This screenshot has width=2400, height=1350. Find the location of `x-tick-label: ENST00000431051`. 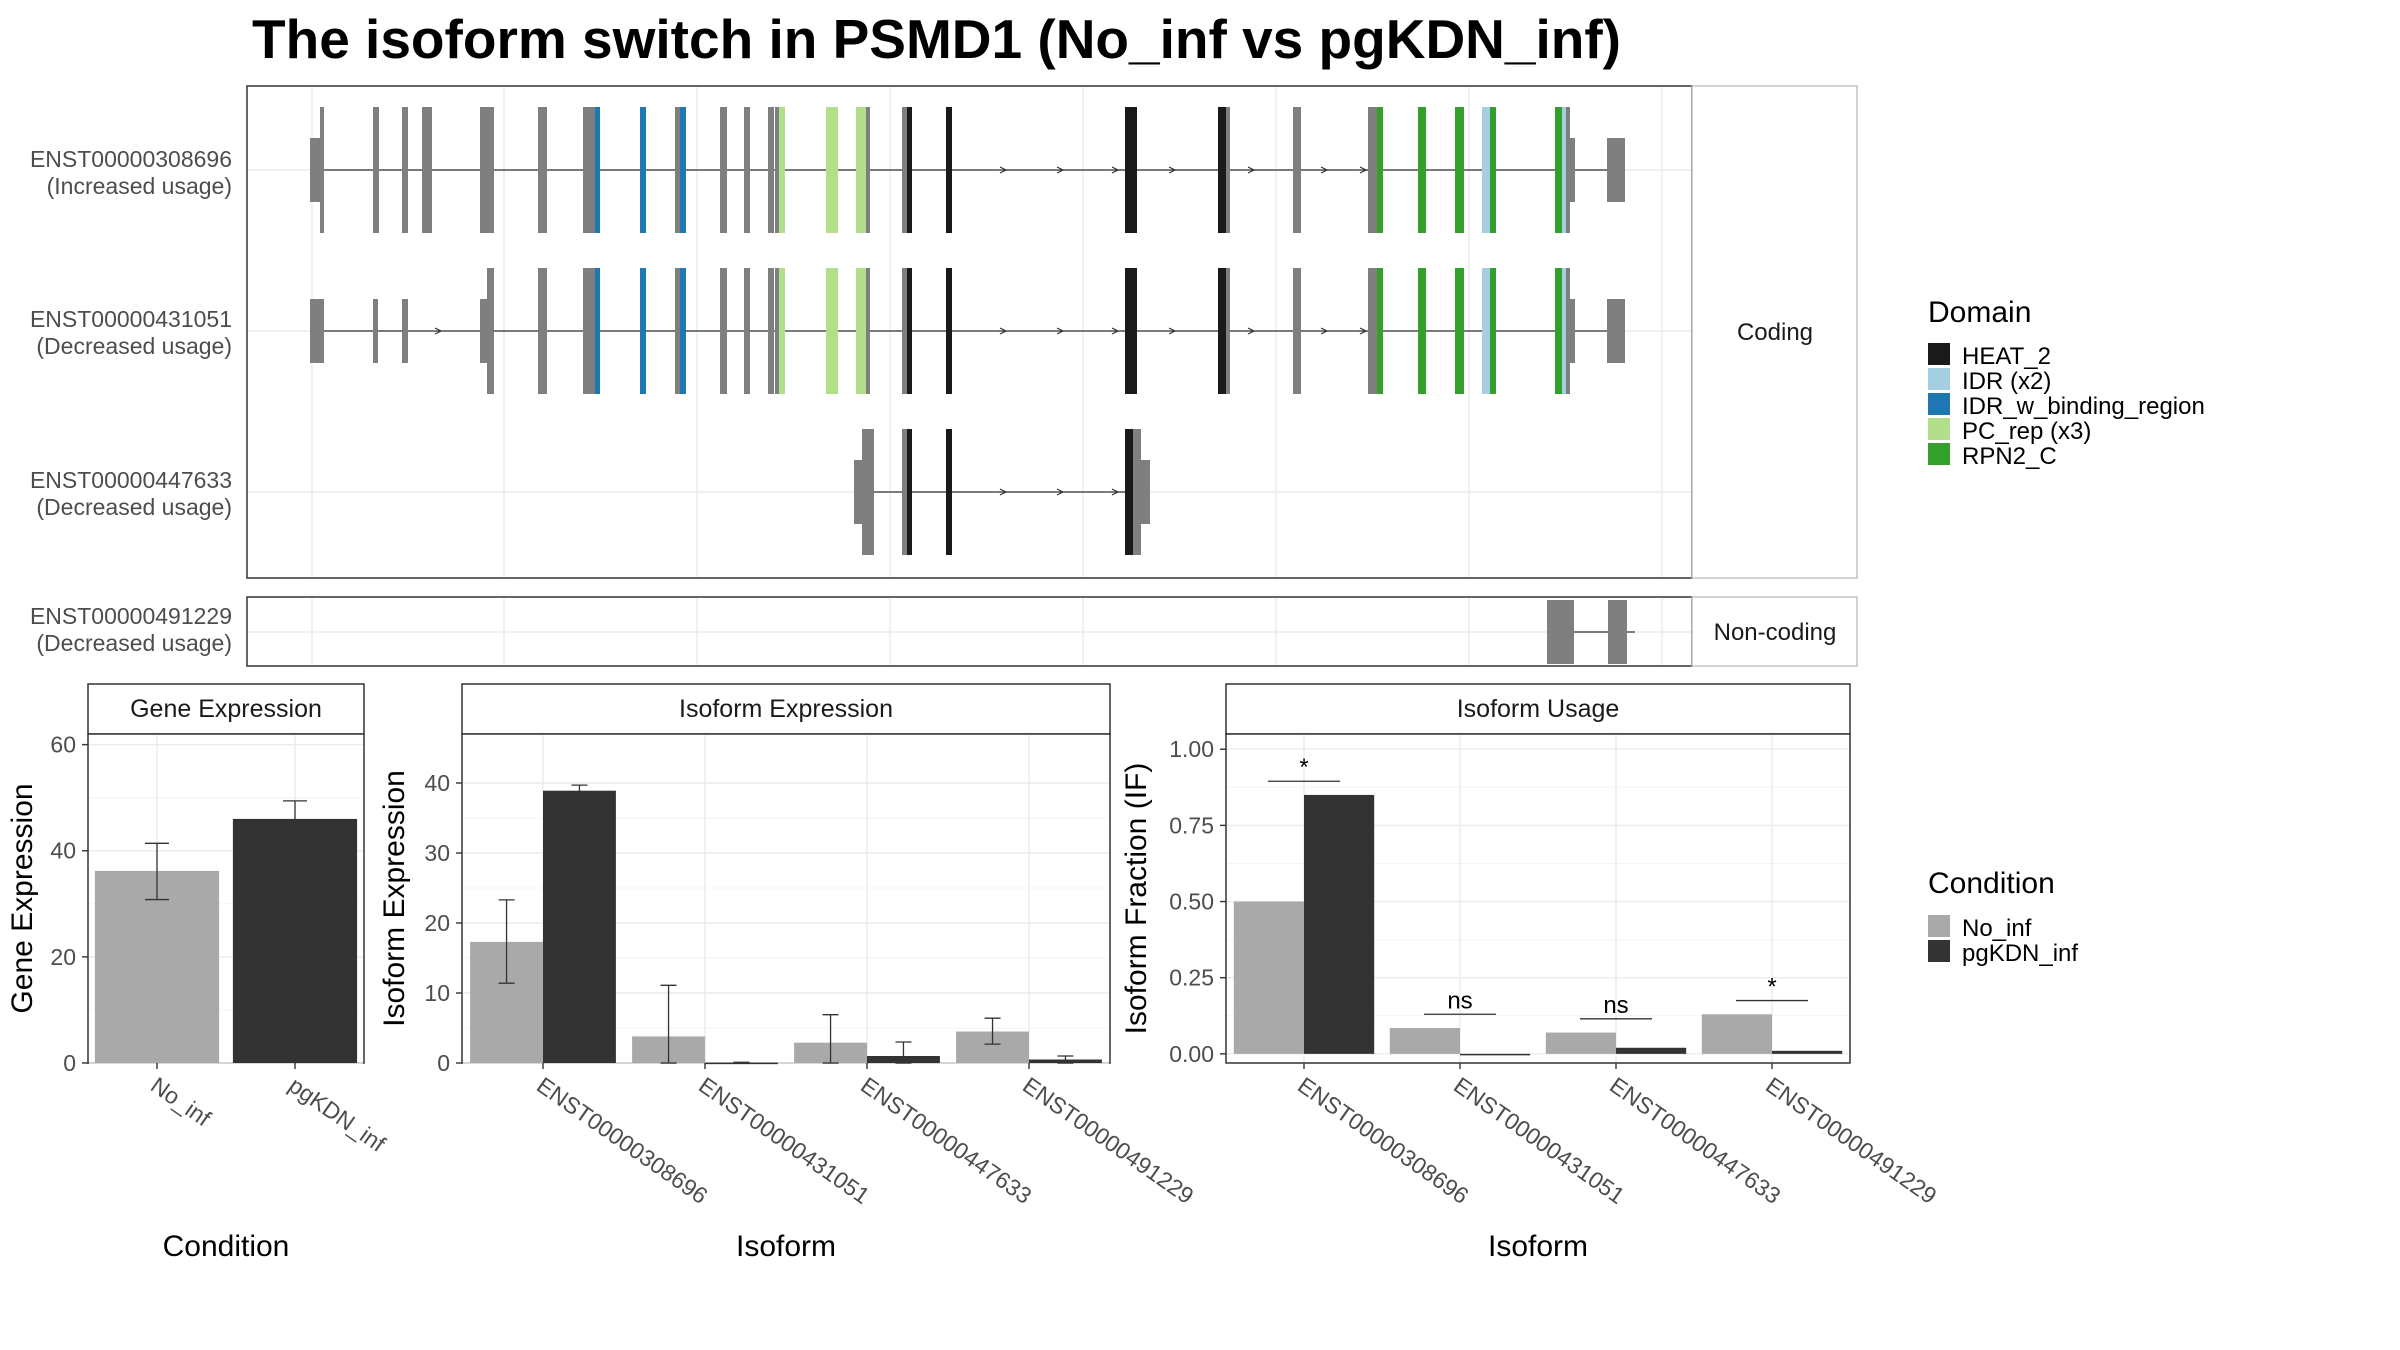

x-tick-label: ENST00000431051 is located at coordinates (1539, 1140).